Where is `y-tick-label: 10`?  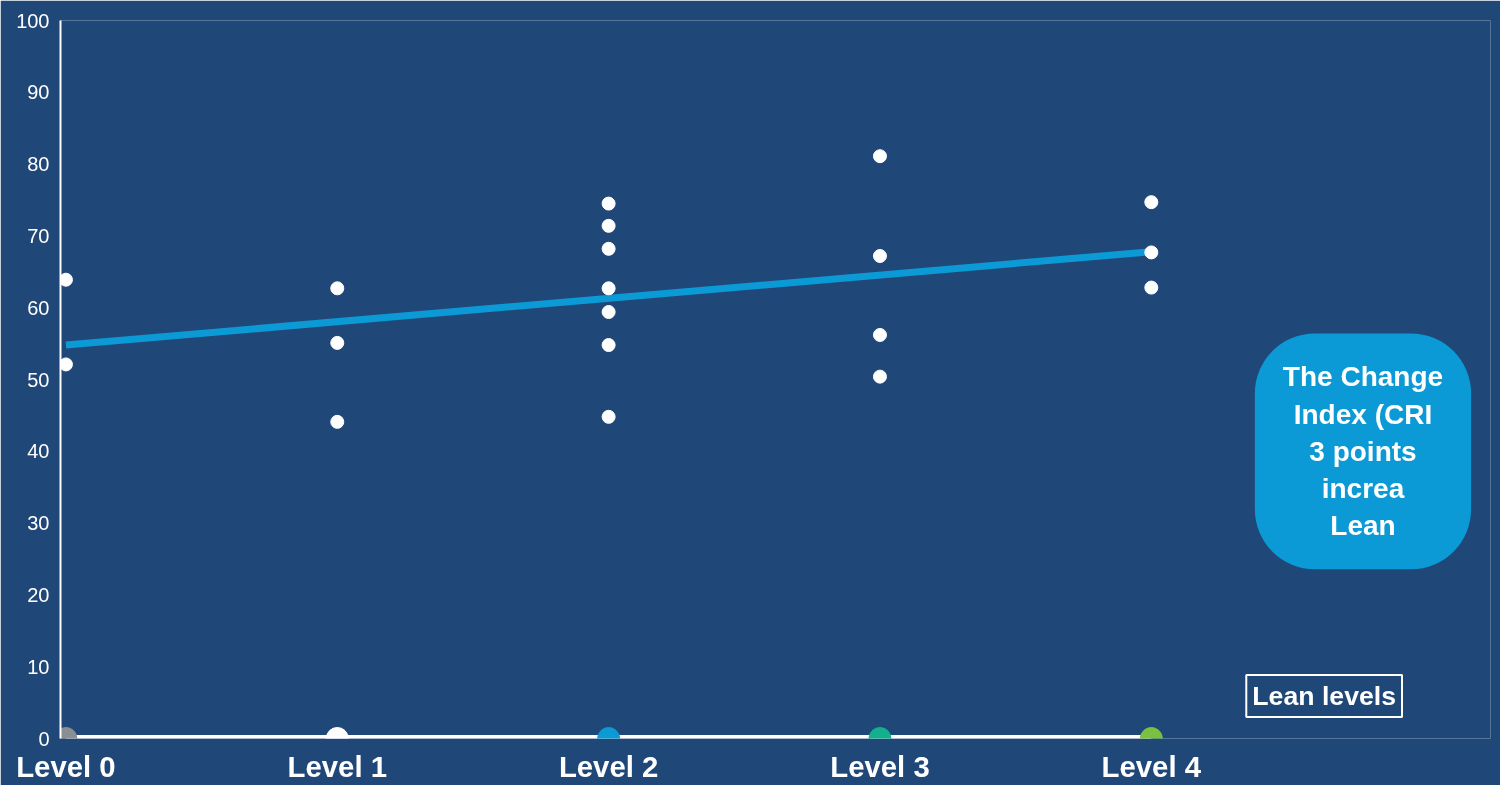 y-tick-label: 10 is located at coordinates (38, 666).